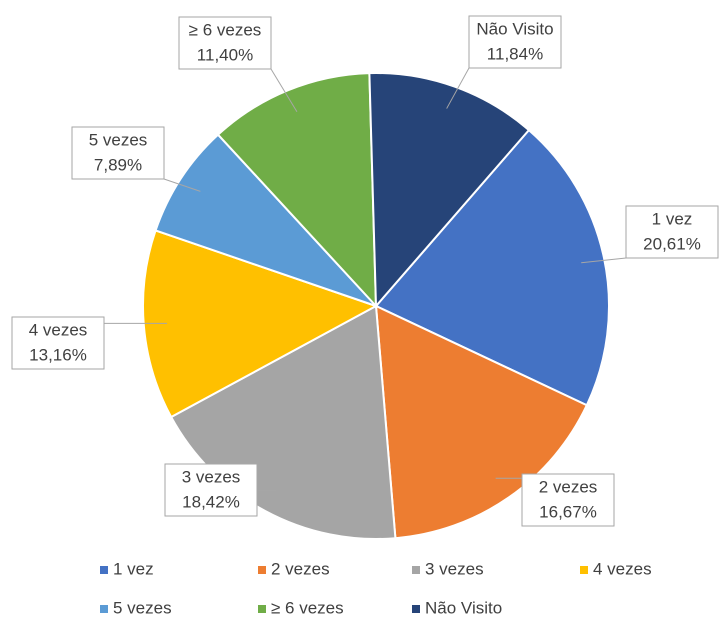 This screenshot has width=723, height=627. Describe the element at coordinates (118, 164) in the screenshot. I see `data-label: 7,89%` at that location.